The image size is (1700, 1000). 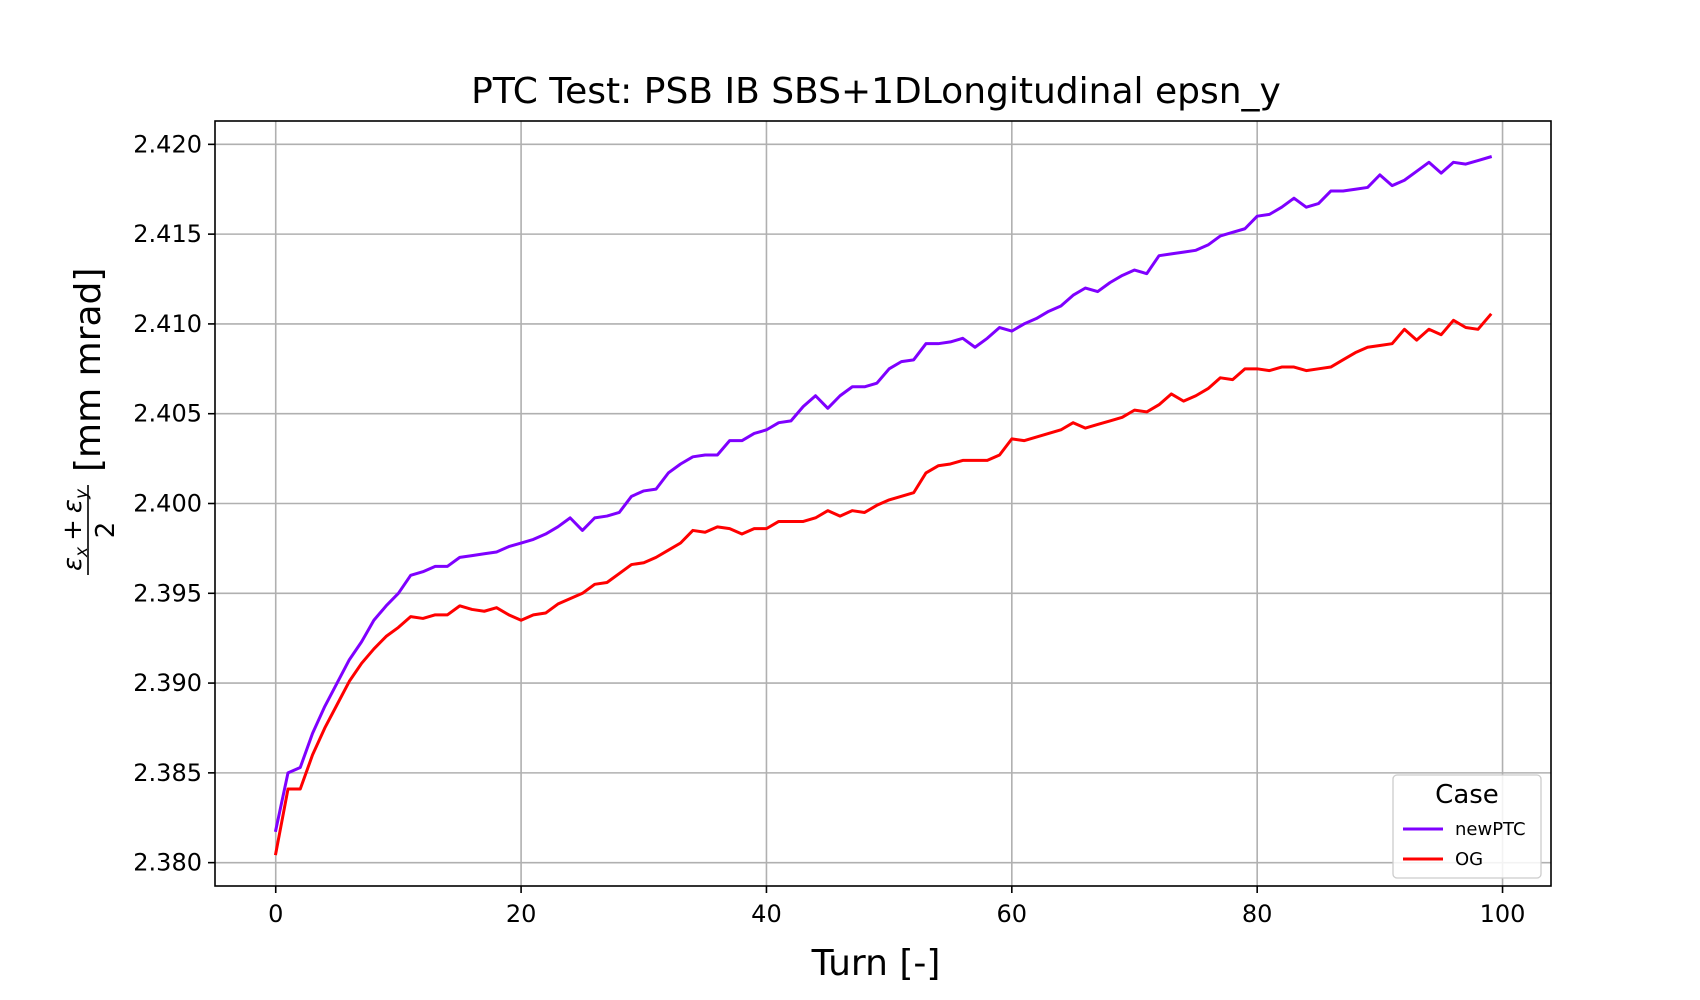 What do you see at coordinates (167, 683) in the screenshot?
I see `y-tick-label-2: 2.390` at bounding box center [167, 683].